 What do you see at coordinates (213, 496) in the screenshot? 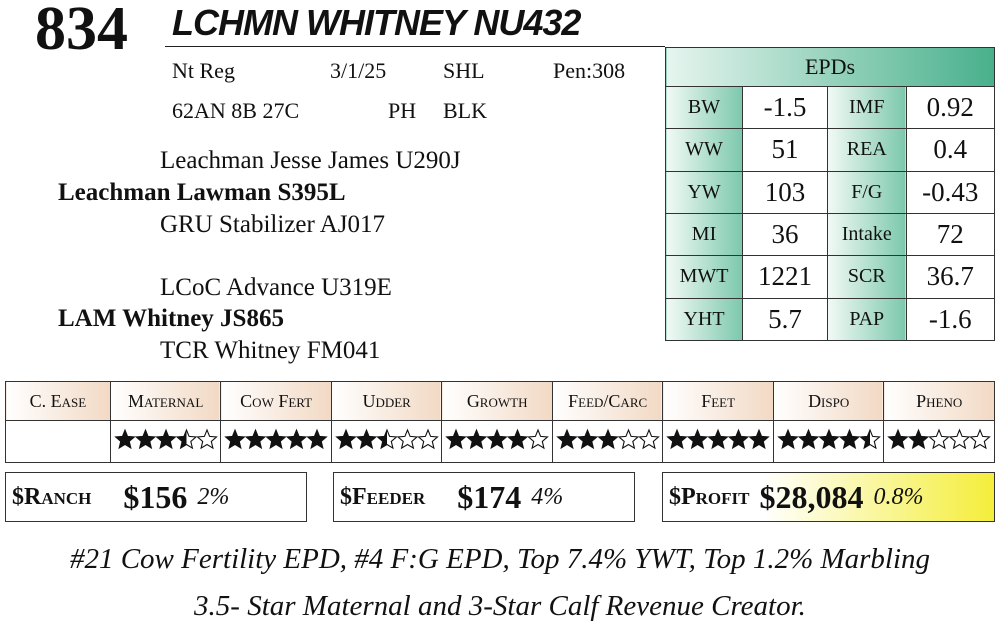
I see `index-percent: 2%` at bounding box center [213, 496].